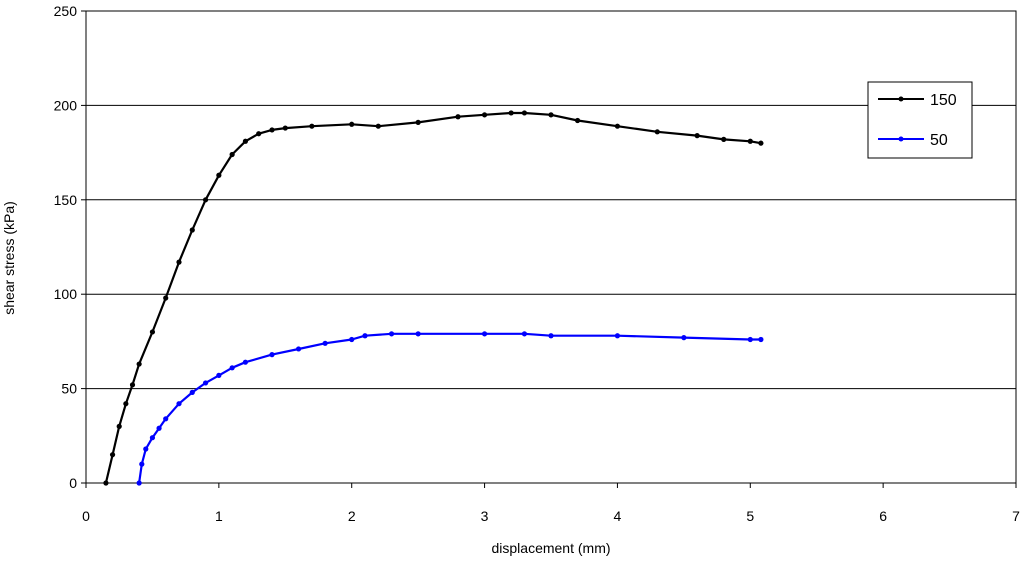  What do you see at coordinates (66, 200) in the screenshot?
I see `y-tick-label: 150` at bounding box center [66, 200].